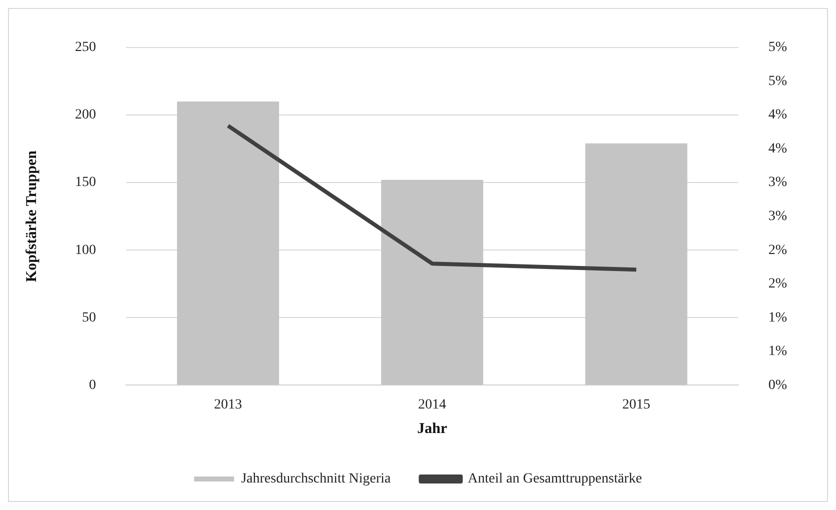 The image size is (836, 510). What do you see at coordinates (85, 48) in the screenshot?
I see `y-tick-label: 250` at bounding box center [85, 48].